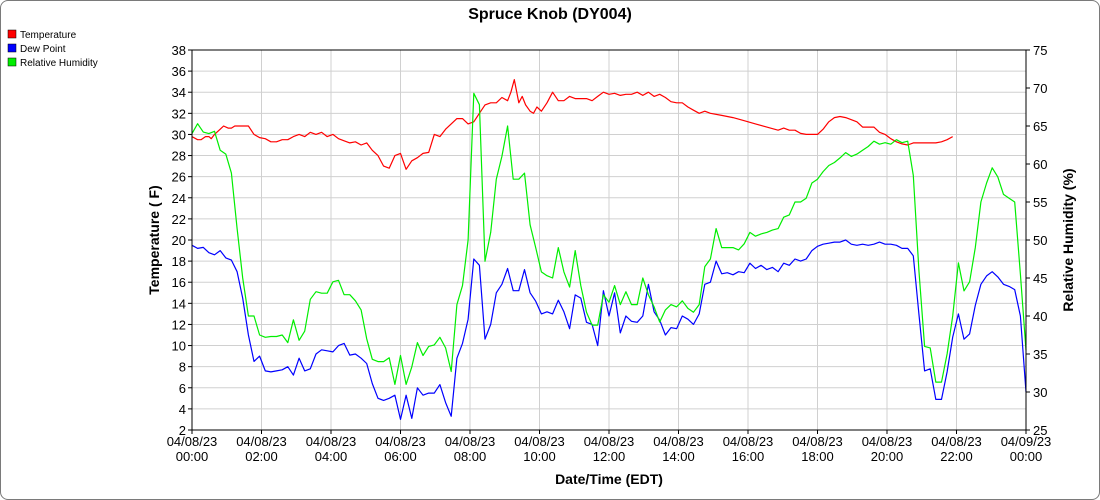 The height and width of the screenshot is (500, 1100). I want to click on legend-label-dew-point: Dew Point, so click(43, 49).